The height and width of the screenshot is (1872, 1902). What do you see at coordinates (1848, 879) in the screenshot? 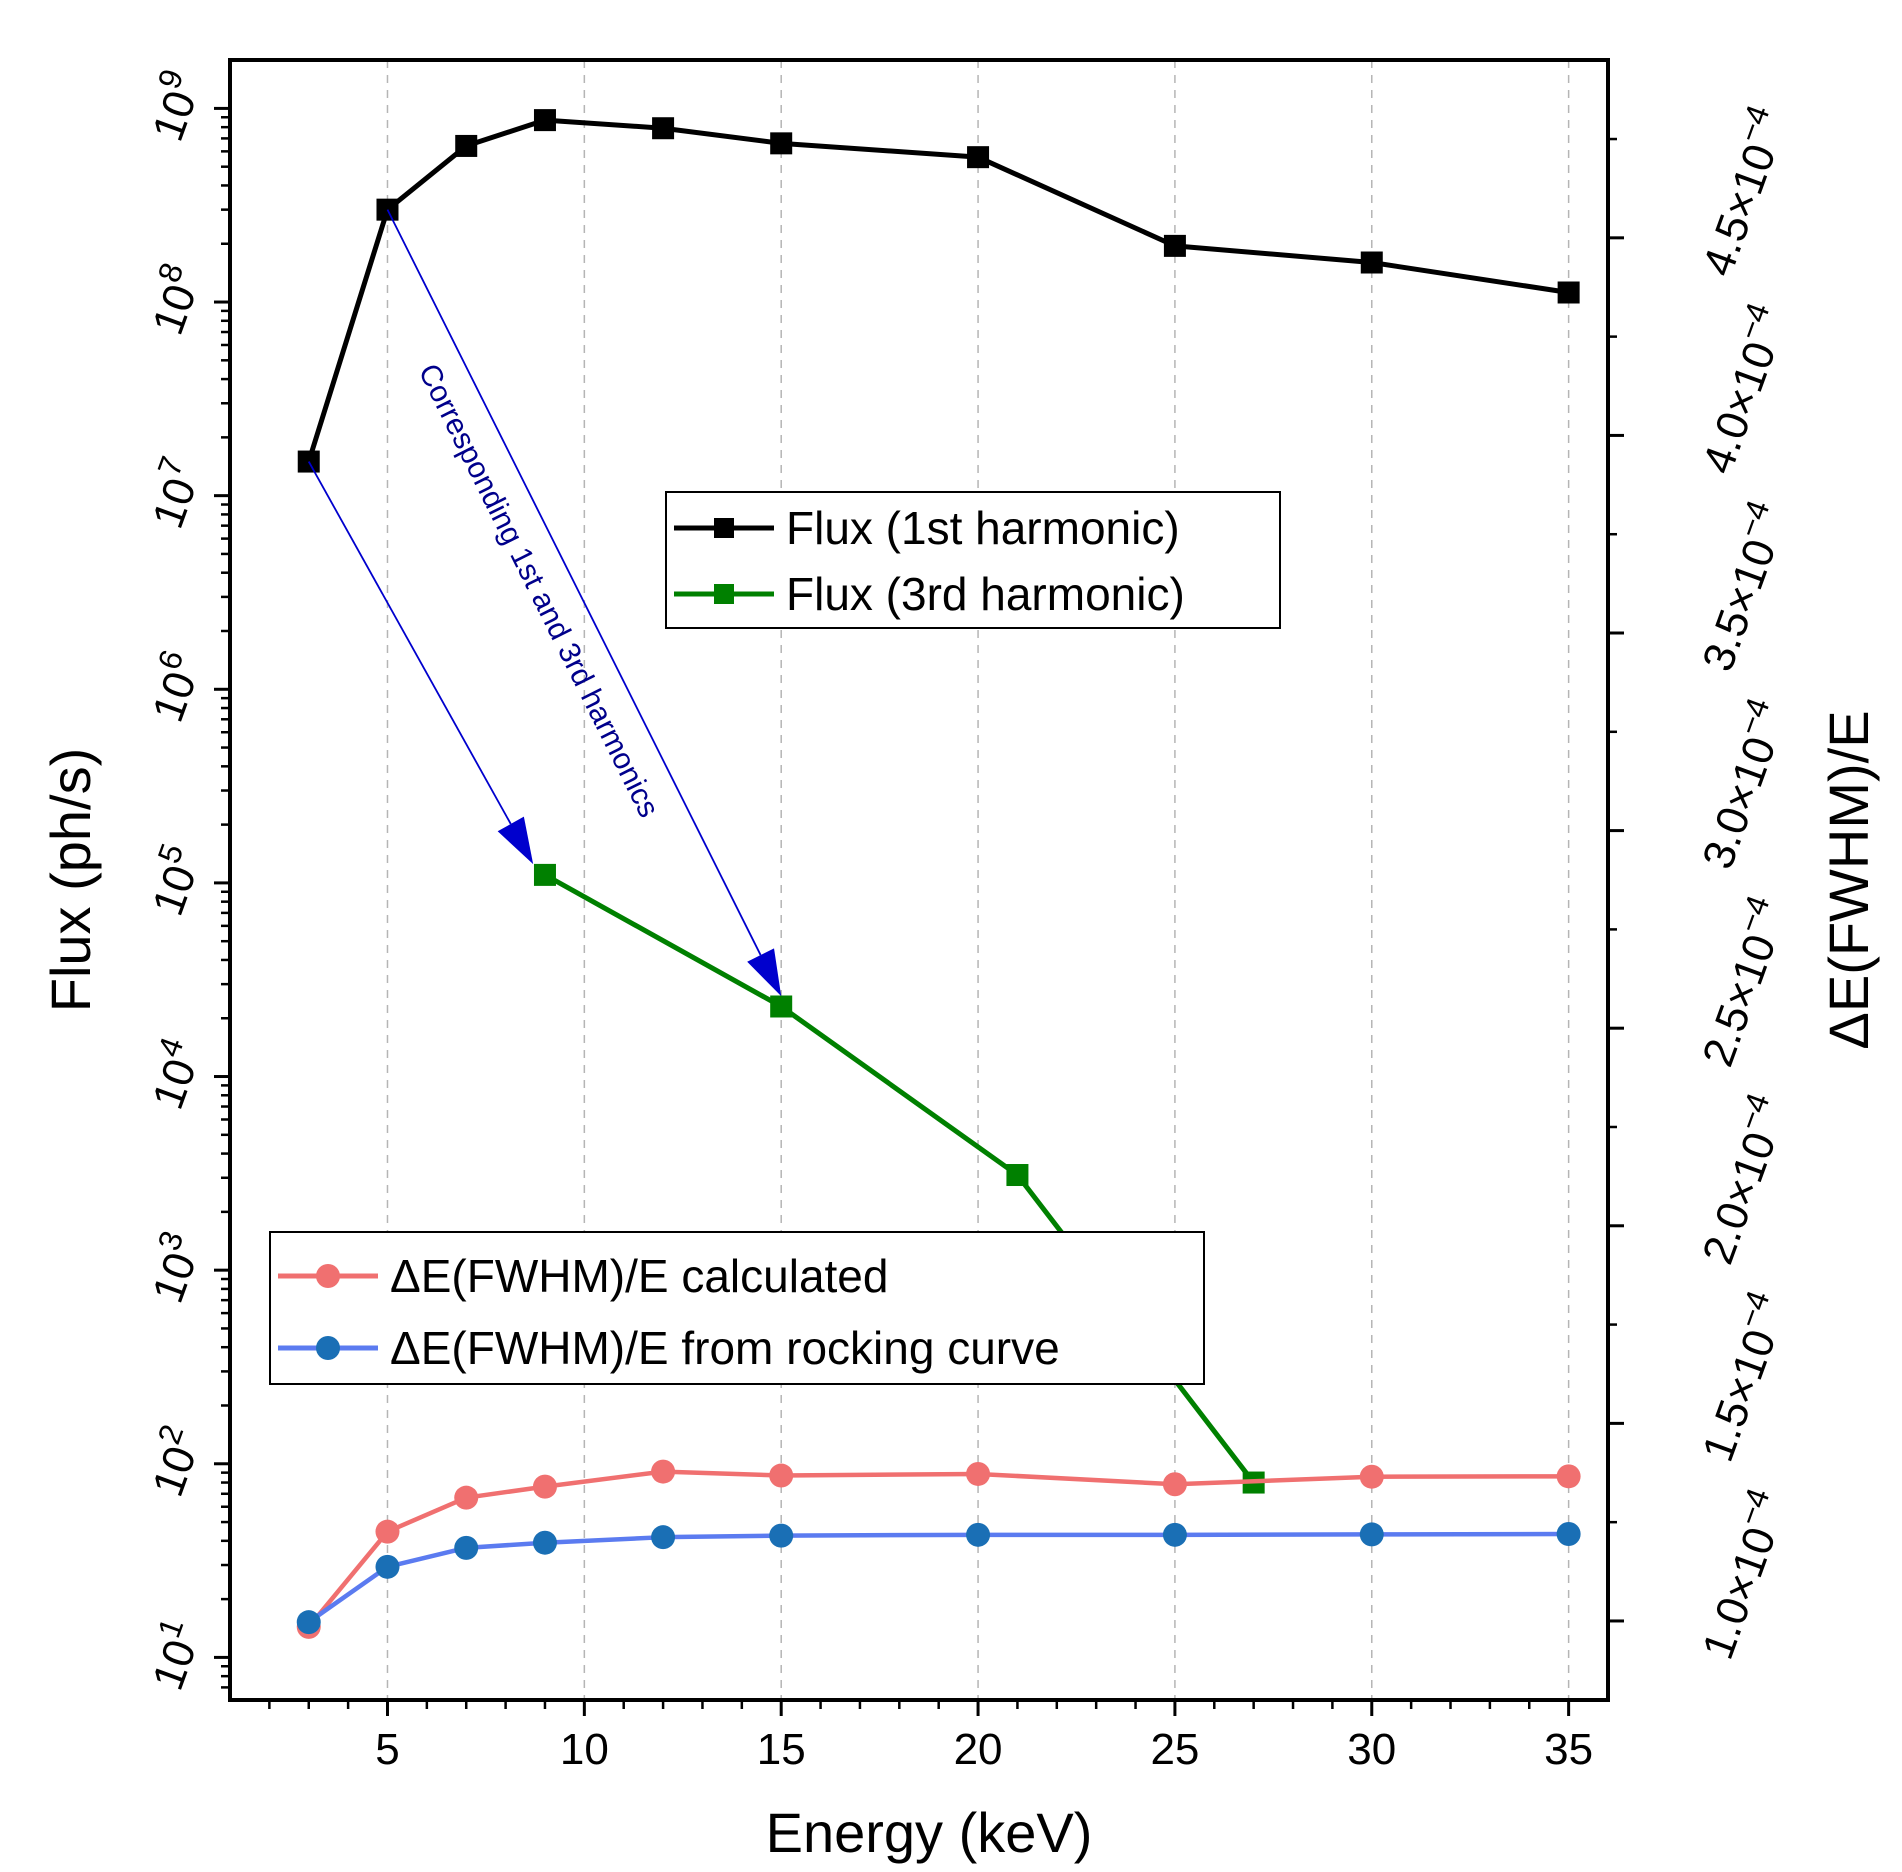
I see `y-right-axis-title: ΔE(FWHM)/E` at bounding box center [1848, 879].